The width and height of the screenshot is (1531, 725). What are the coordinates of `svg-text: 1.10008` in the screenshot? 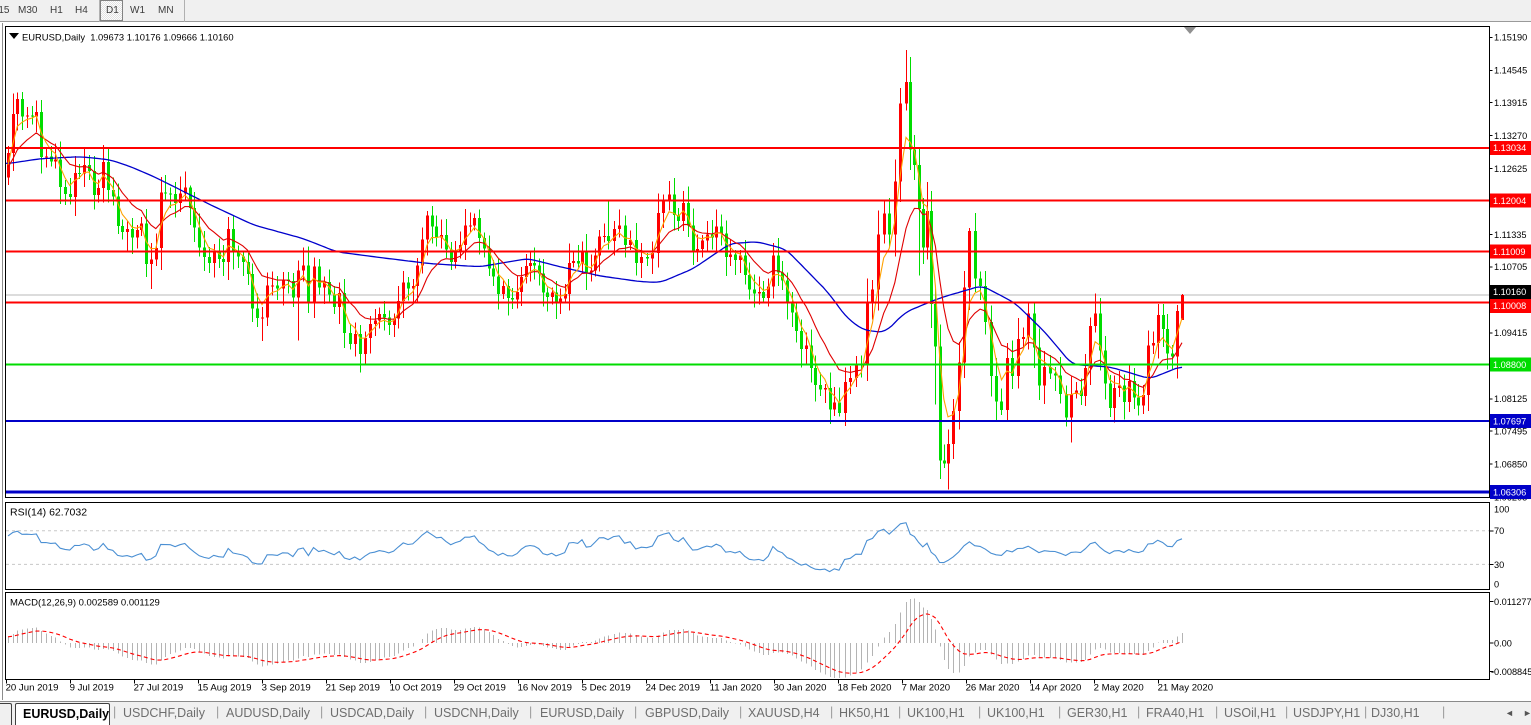 It's located at (1509, 306).